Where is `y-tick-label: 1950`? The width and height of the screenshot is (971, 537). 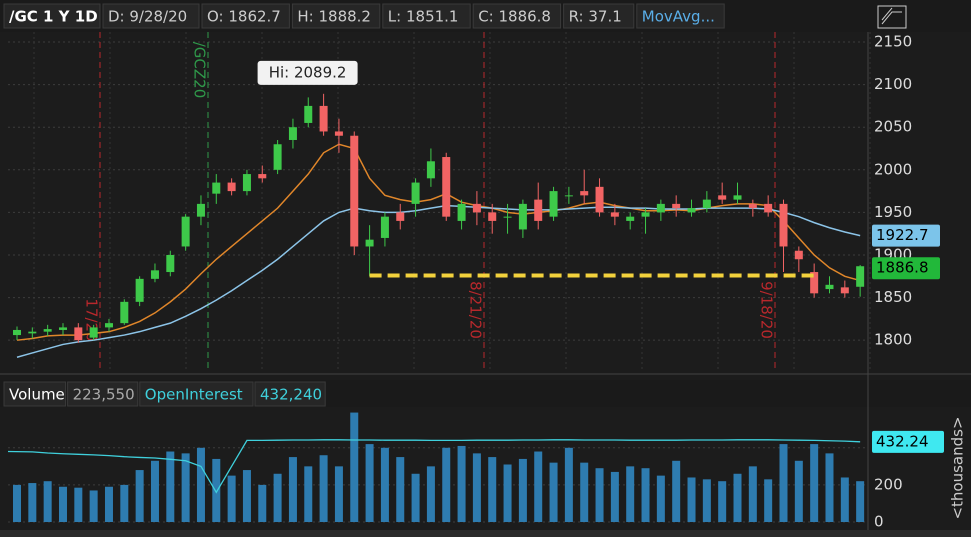
y-tick-label: 1950 is located at coordinates (893, 212).